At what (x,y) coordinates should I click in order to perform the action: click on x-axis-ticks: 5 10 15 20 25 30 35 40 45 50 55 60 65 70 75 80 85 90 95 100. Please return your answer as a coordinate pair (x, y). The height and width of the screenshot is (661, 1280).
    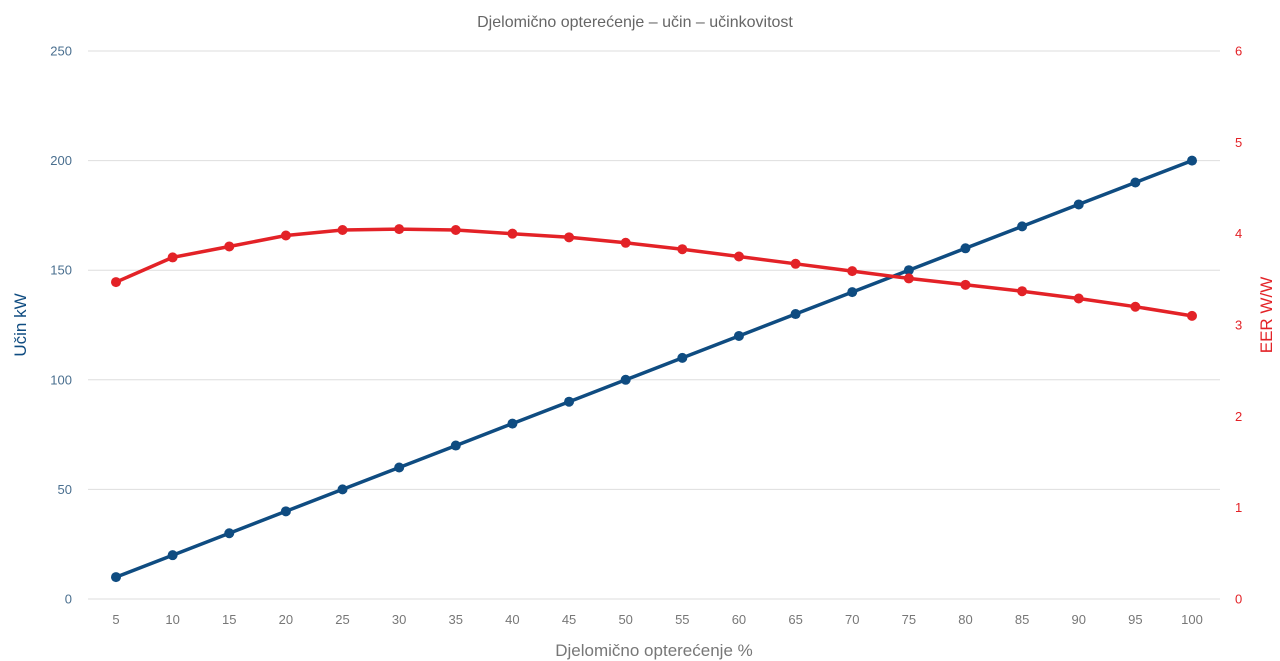
    Looking at the image, I should click on (657, 619).